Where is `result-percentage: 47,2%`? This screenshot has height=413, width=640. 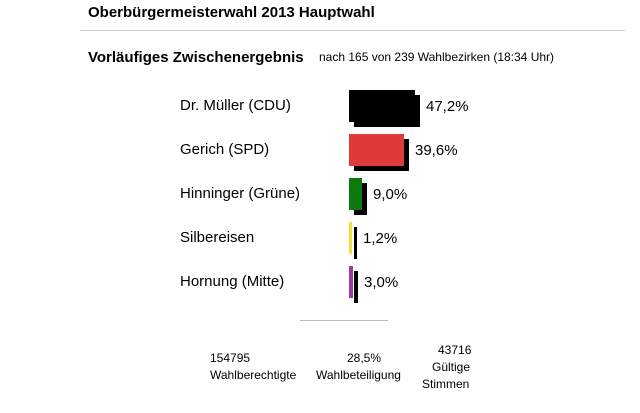
result-percentage: 47,2% is located at coordinates (447, 106).